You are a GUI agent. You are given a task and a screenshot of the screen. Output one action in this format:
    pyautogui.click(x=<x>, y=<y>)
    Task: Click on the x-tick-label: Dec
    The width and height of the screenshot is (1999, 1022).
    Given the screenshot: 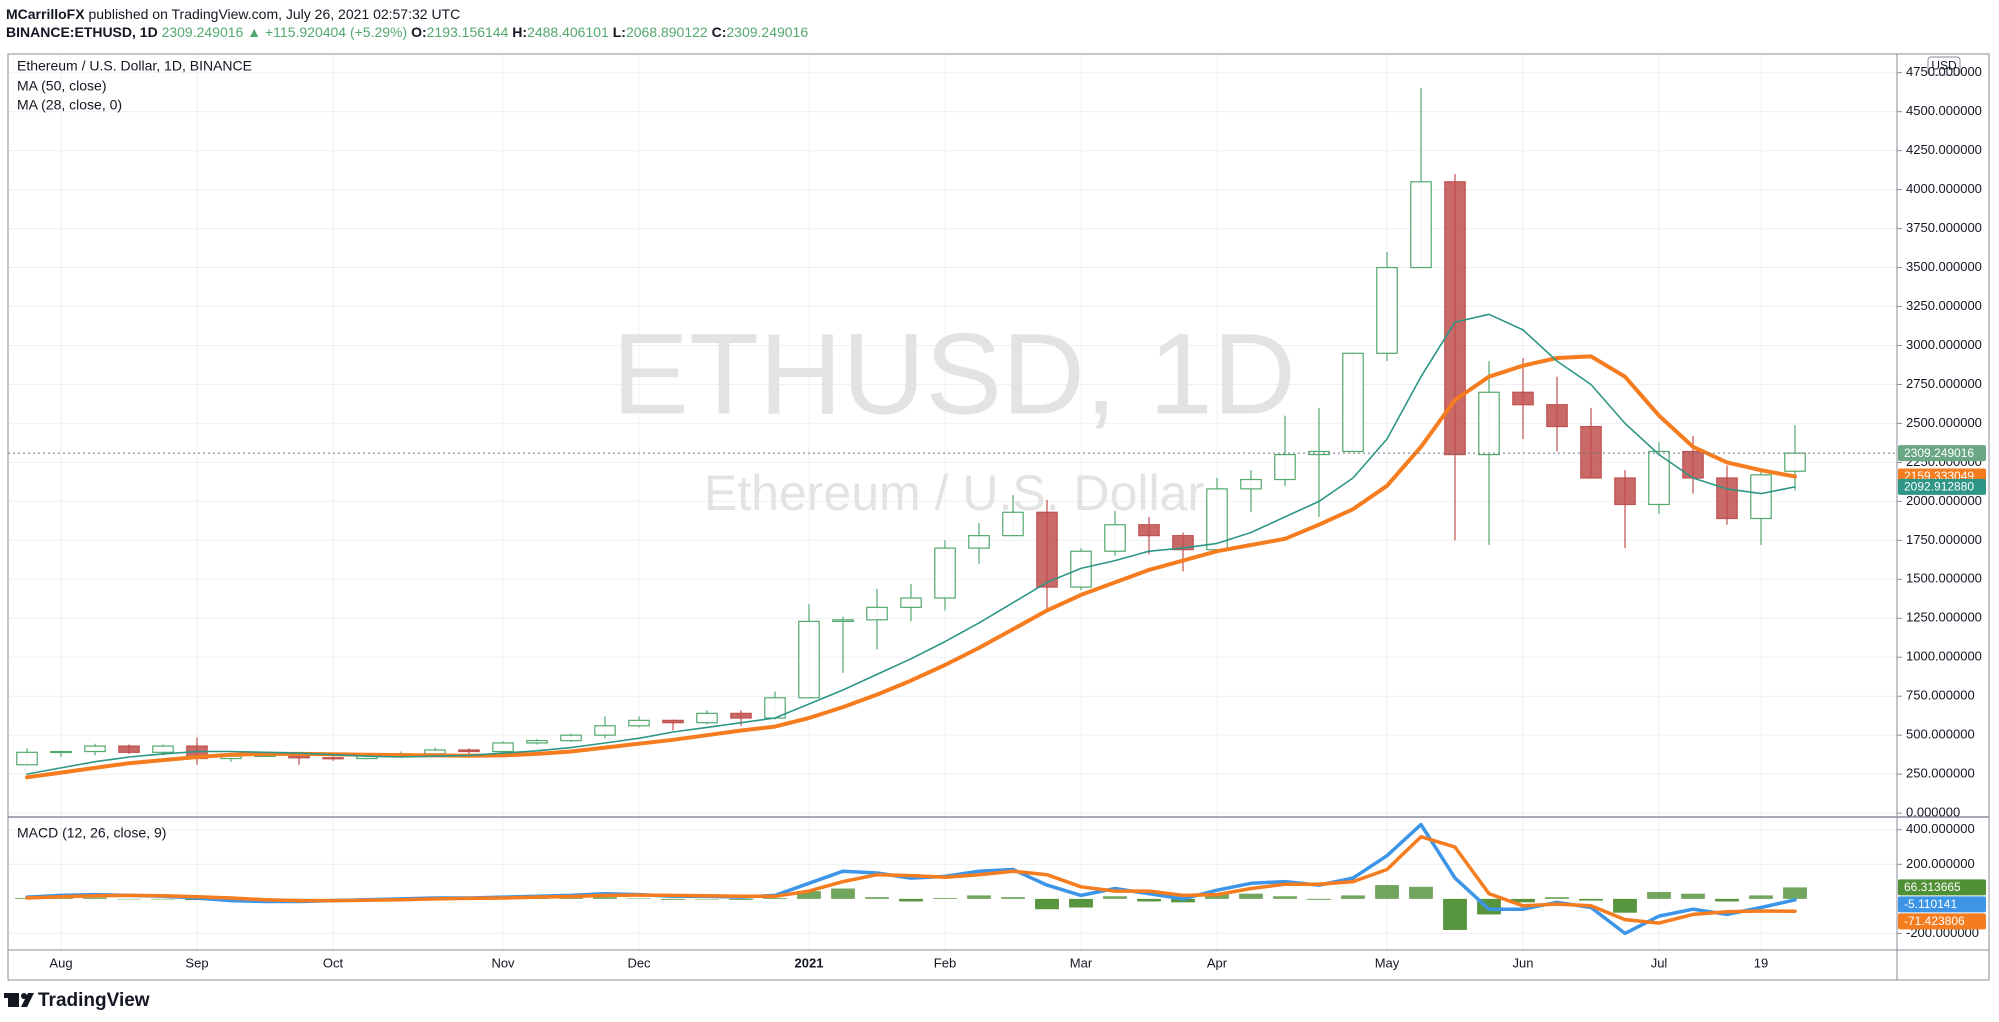 What is the action you would take?
    pyautogui.click(x=639, y=962)
    